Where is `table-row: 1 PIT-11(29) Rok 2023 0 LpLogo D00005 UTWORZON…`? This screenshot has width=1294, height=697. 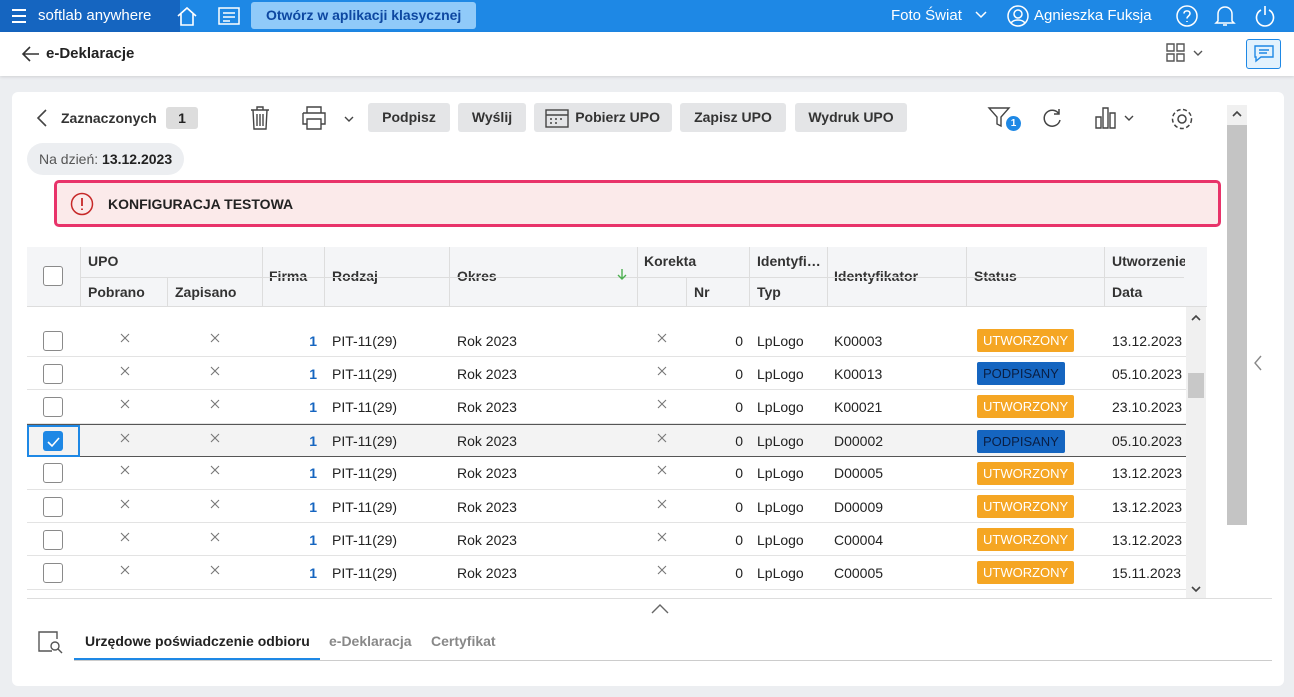
table-row: 1 PIT-11(29) Rok 2023 0 LpLogo D00005 UTWORZON… is located at coordinates (606, 473).